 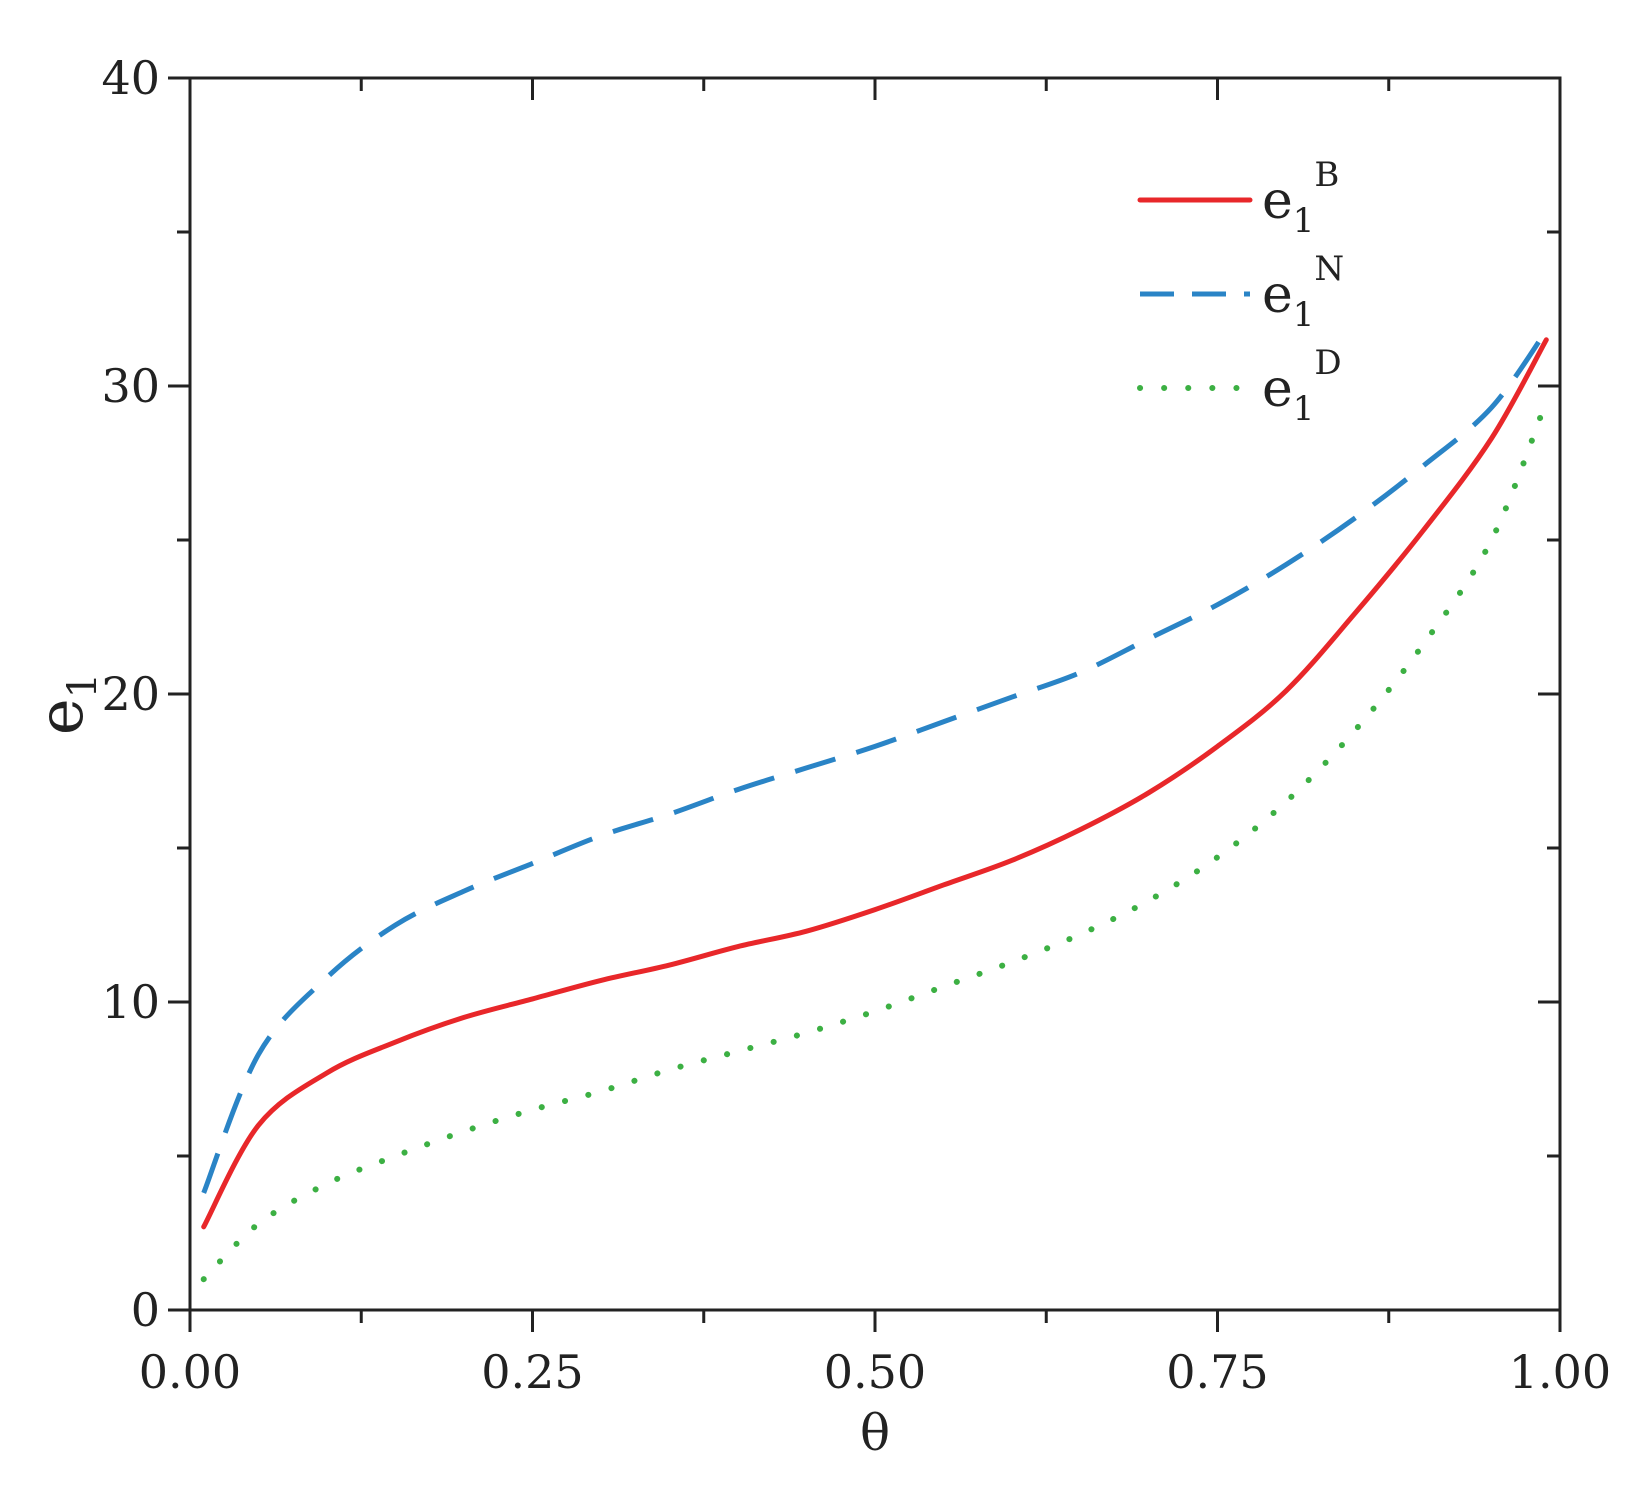 What do you see at coordinates (875, 1372) in the screenshot?
I see `x-tick-label: 0.50` at bounding box center [875, 1372].